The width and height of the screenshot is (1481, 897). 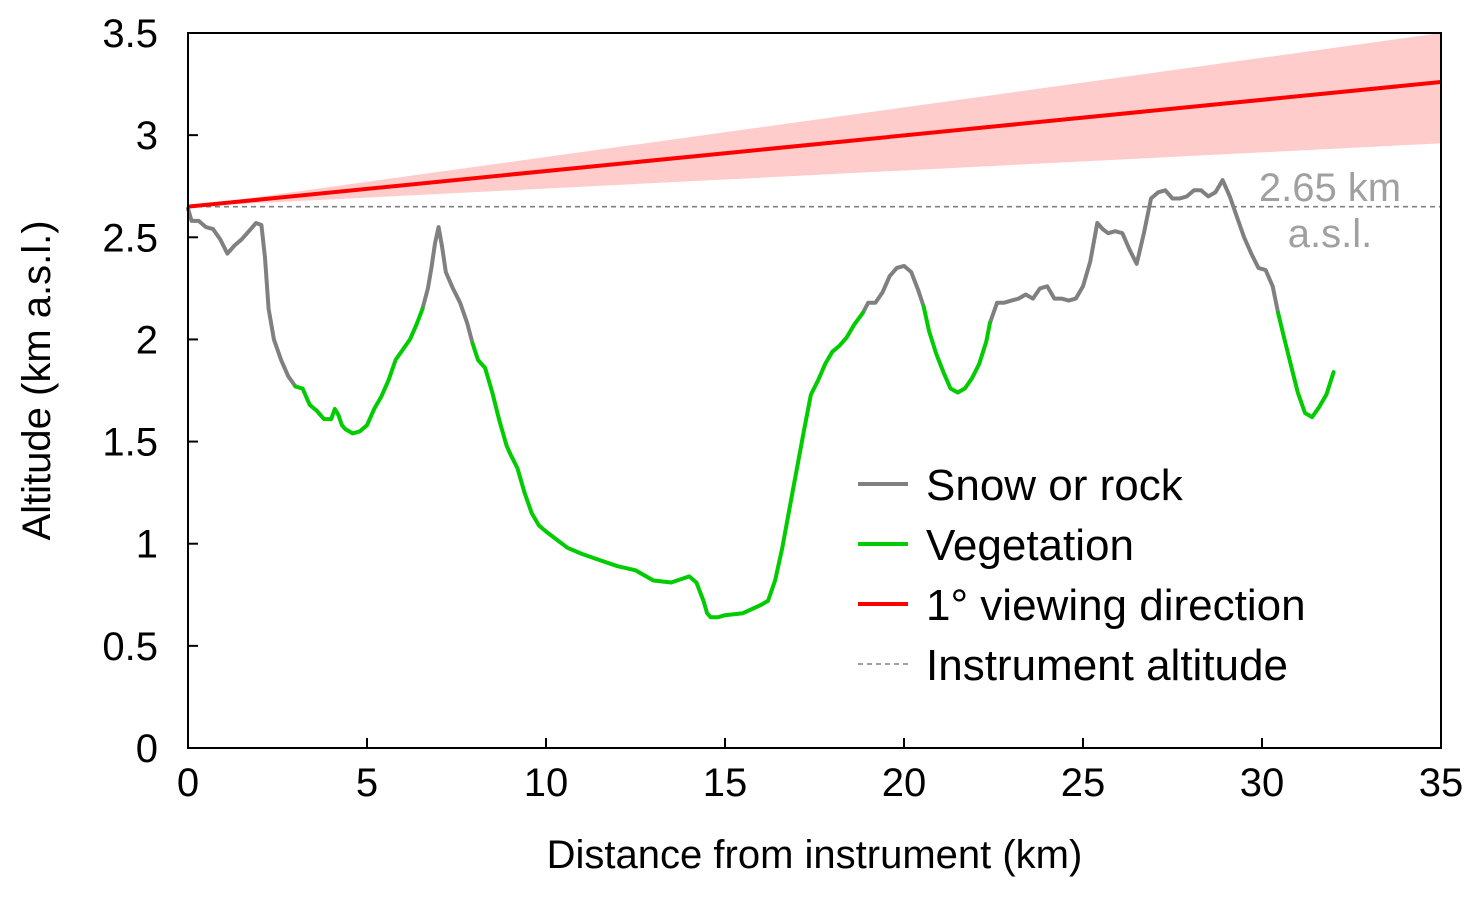 I want to click on y-tick-label: 3, so click(x=147, y=136).